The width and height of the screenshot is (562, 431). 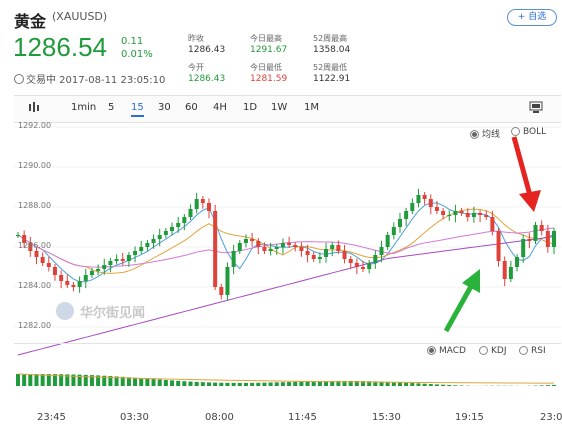 What do you see at coordinates (536, 109) in the screenshot?
I see `screenshot-icon` at bounding box center [536, 109].